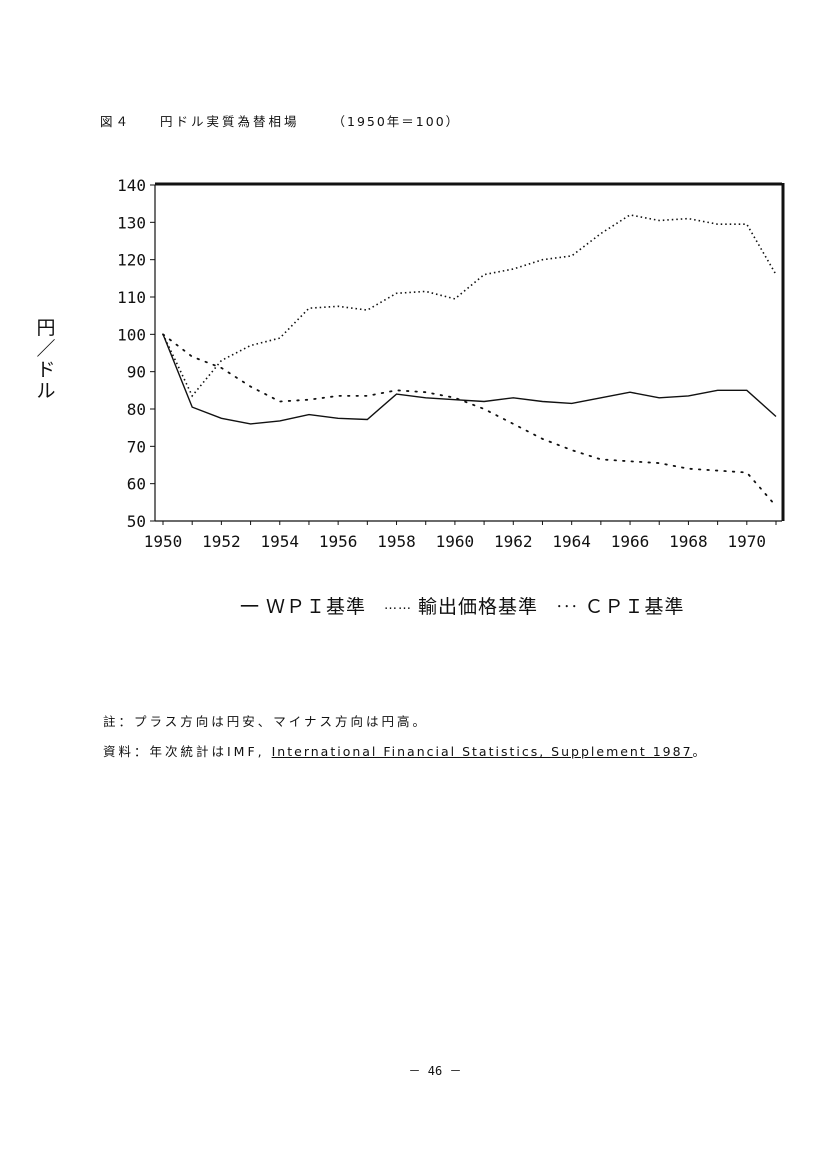 The width and height of the screenshot is (827, 1170). What do you see at coordinates (513, 541) in the screenshot?
I see `x-tick-label: 1962` at bounding box center [513, 541].